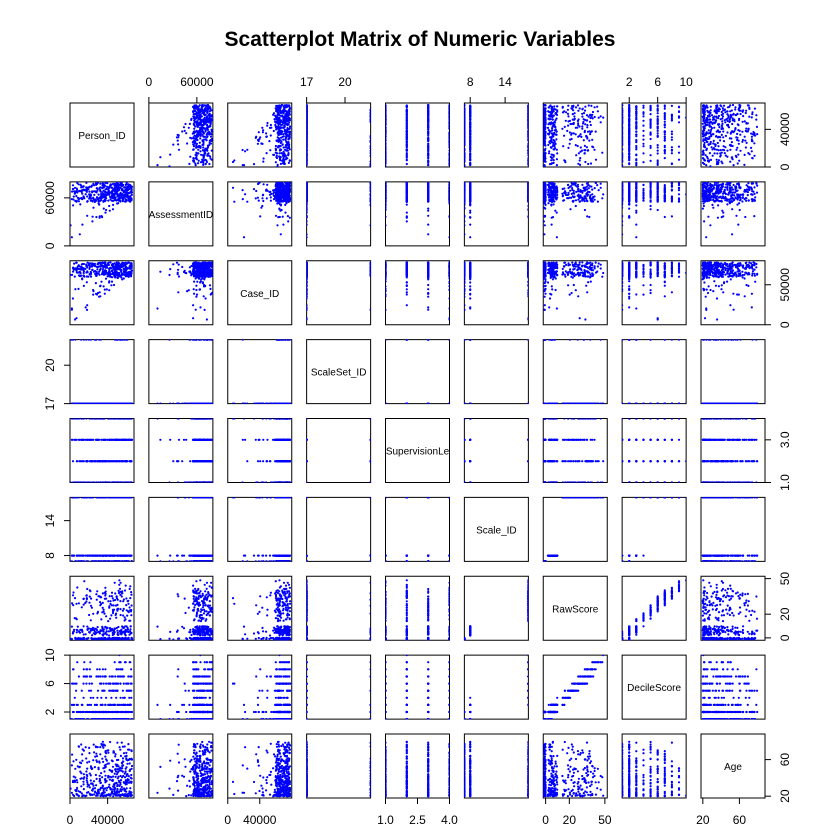  What do you see at coordinates (417, 214) in the screenshot?
I see `panel-AssessmentID-vs-SupervisionLevel` at bounding box center [417, 214].